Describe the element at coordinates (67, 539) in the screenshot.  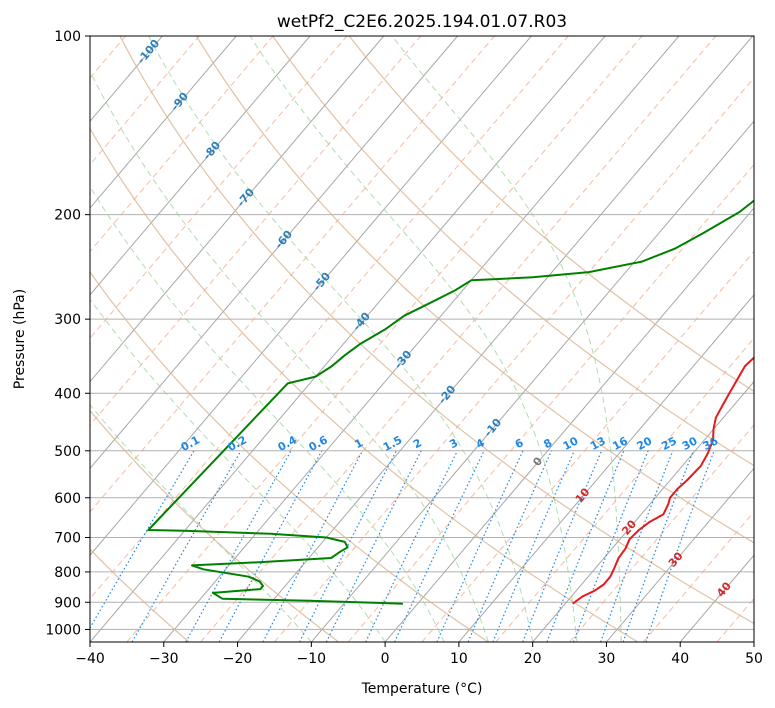
I see `y-tick-label-6: 700` at that location.